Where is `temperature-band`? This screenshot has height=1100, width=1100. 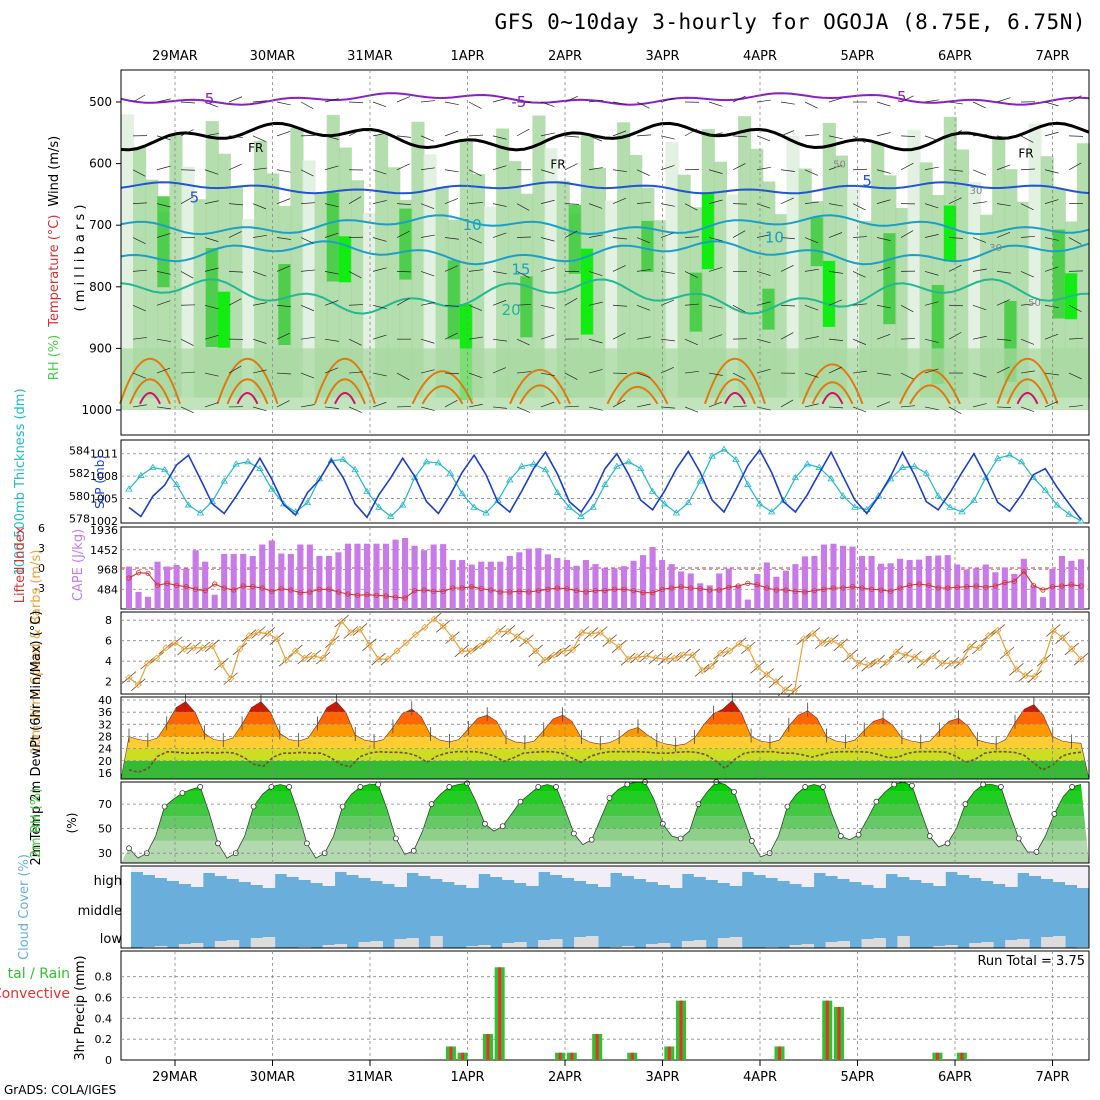
temperature-band is located at coordinates (605, 706).